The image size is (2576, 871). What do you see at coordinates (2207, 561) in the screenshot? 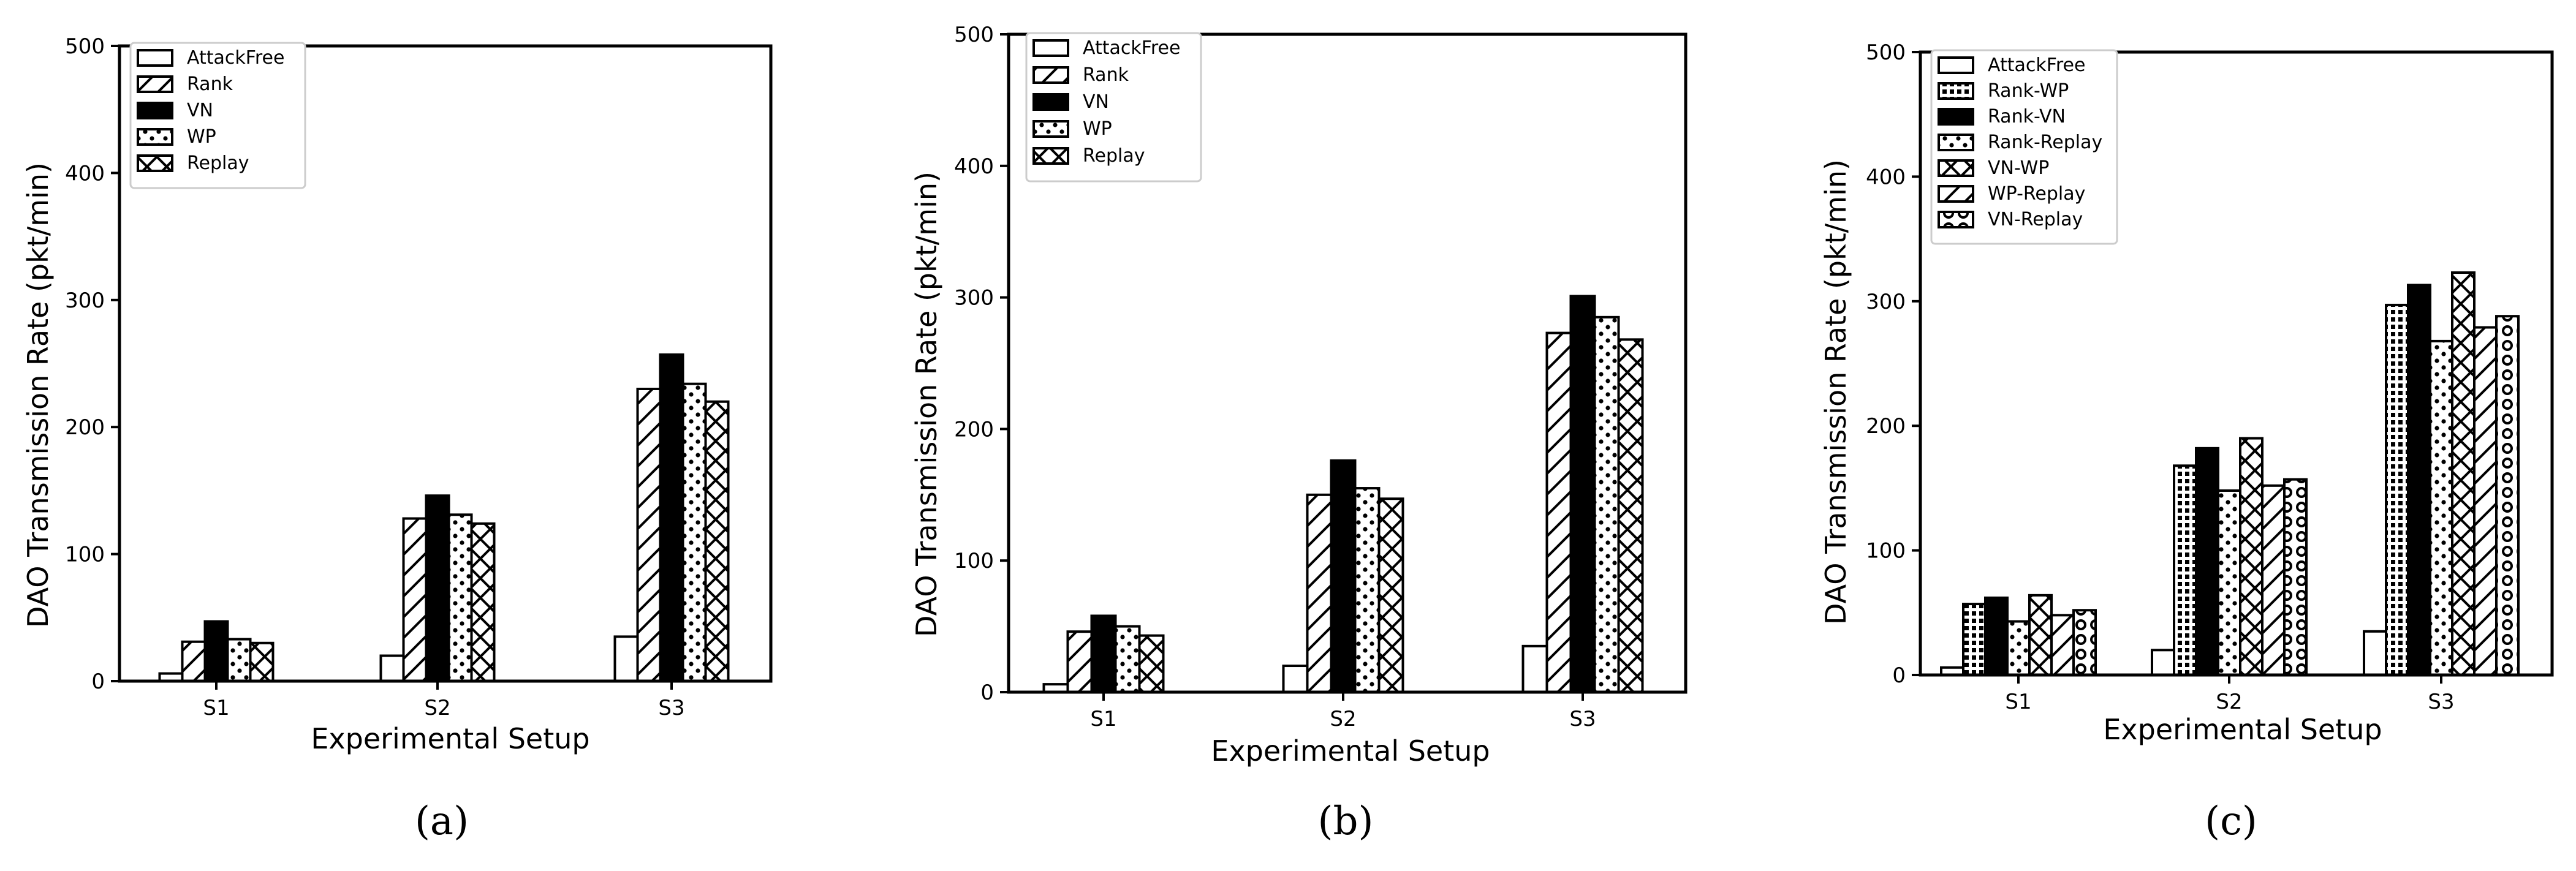
I see `bar-rank-vn-s2` at bounding box center [2207, 561].